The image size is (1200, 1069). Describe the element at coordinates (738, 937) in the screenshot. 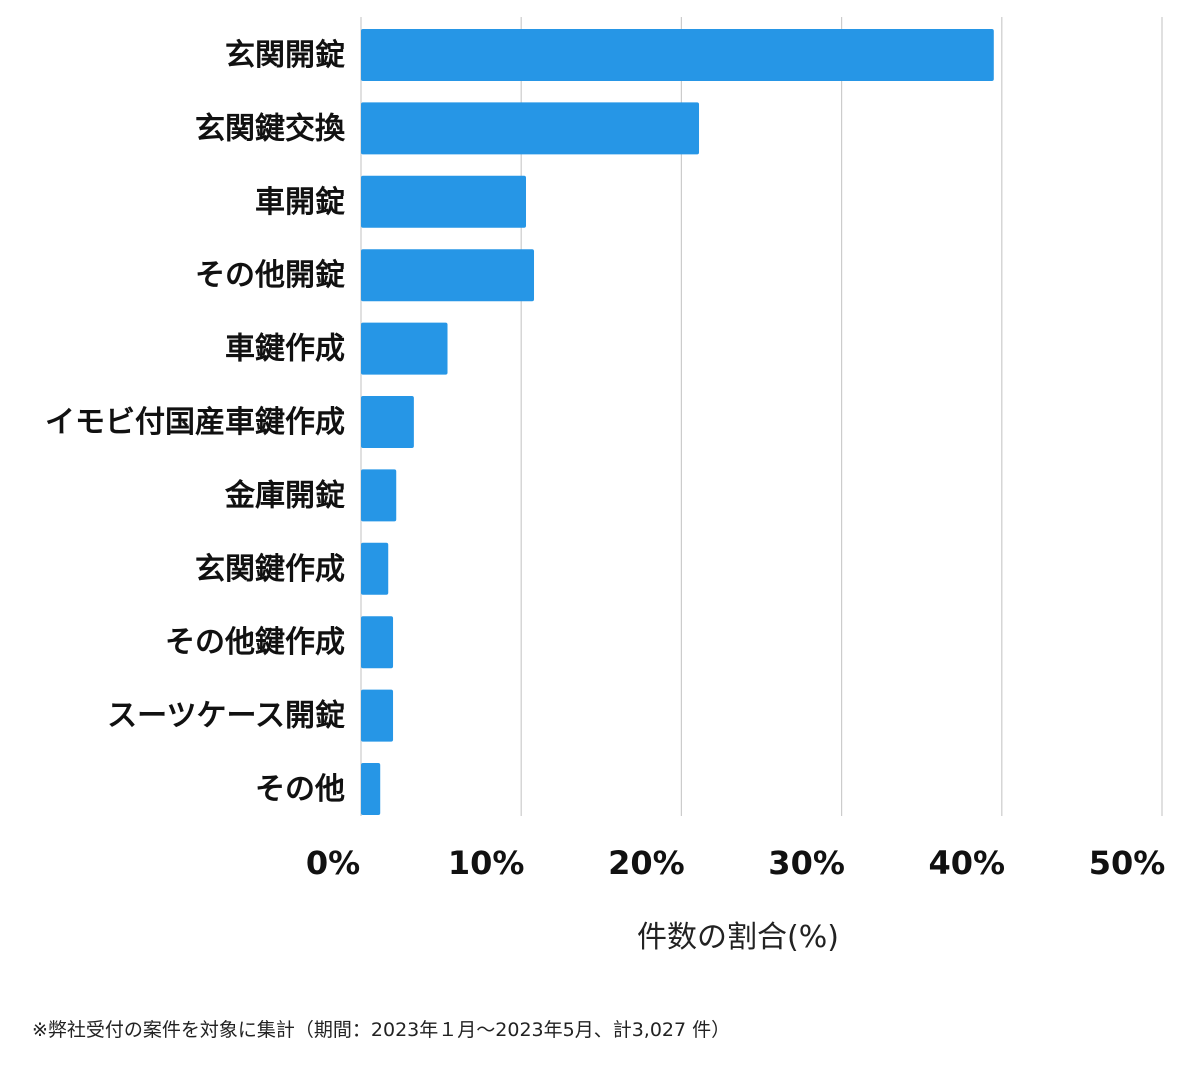

I see `x-axis-title: 件数の割合(%)` at that location.